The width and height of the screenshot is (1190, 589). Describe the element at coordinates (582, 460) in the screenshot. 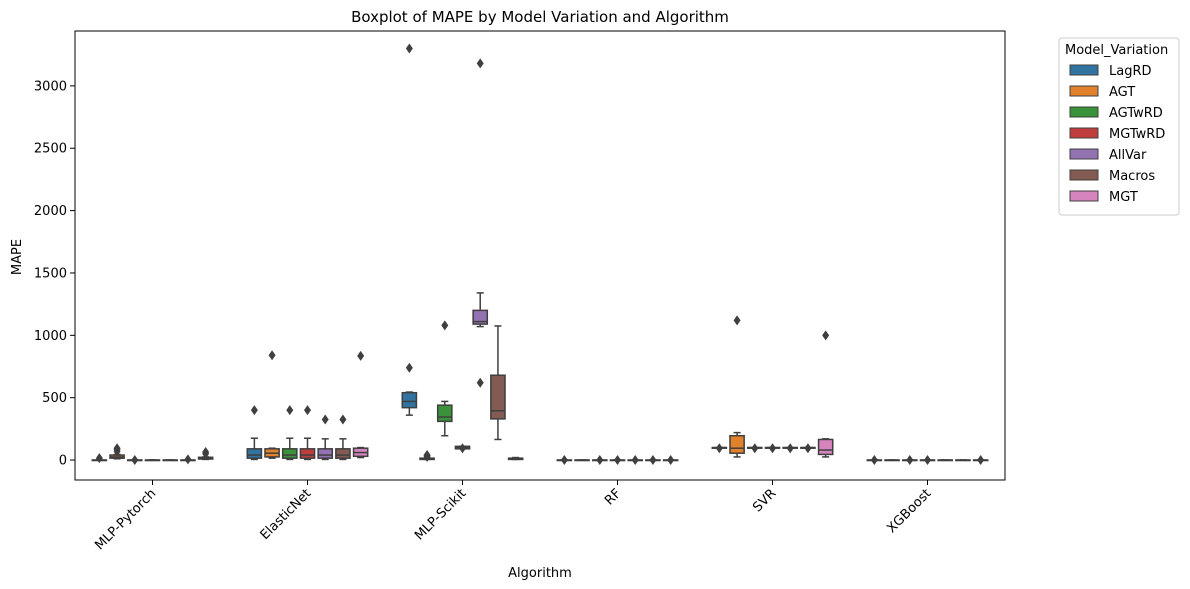

I see `box-agt-rf` at that location.